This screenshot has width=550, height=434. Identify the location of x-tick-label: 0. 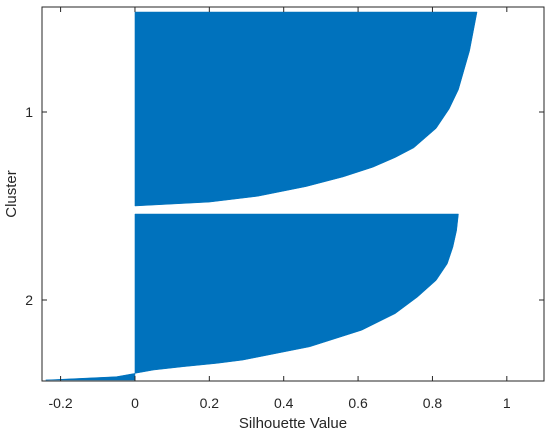
(135, 403).